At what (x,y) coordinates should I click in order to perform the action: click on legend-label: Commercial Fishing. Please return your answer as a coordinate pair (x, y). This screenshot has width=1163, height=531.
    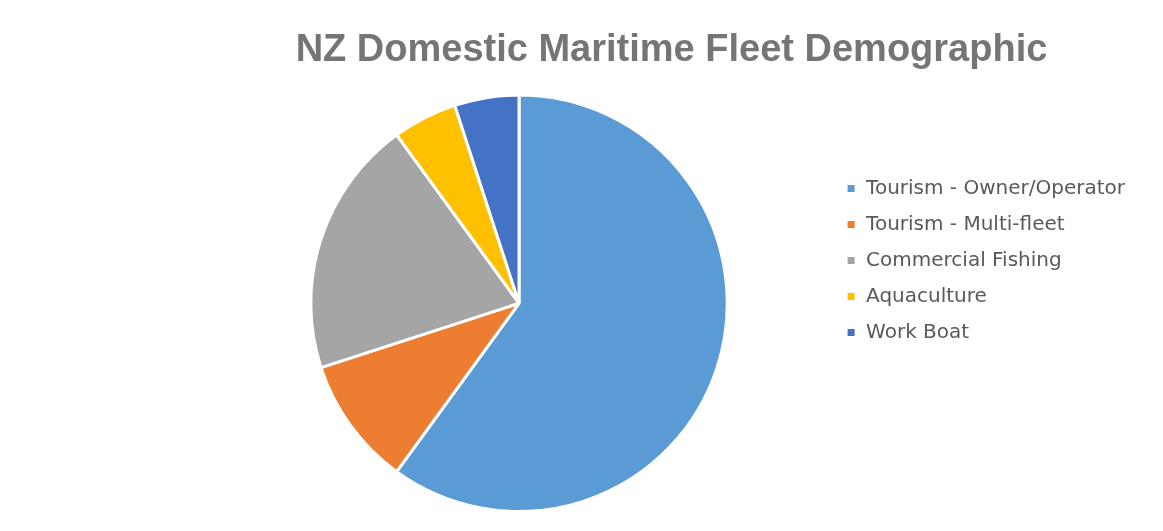
    Looking at the image, I should click on (964, 258).